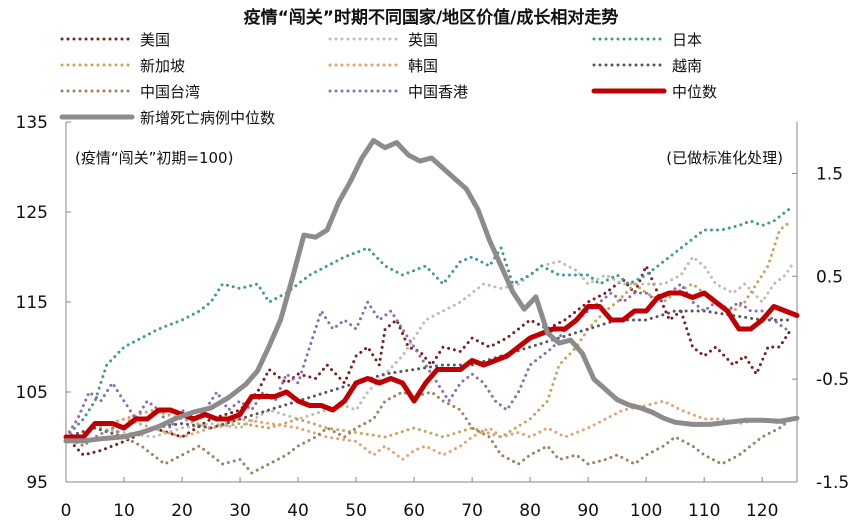 This screenshot has height=526, width=863. Describe the element at coordinates (154, 158) in the screenshot. I see `annotation-left: (疫情“闯关”初期=100)` at that location.